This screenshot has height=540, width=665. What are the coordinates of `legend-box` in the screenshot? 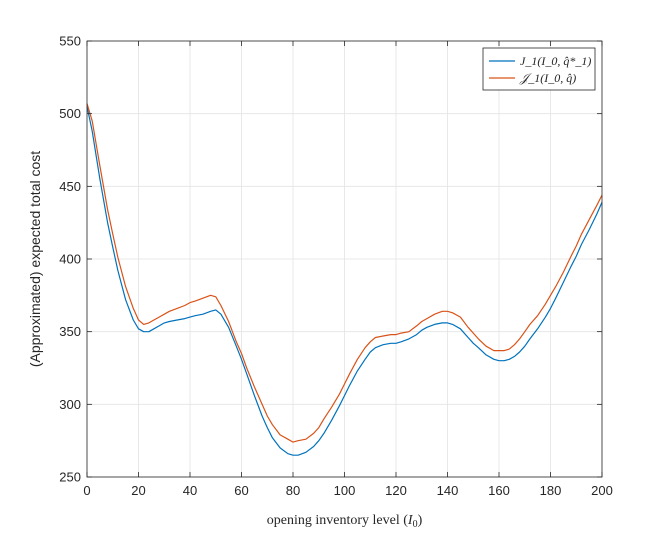 It's located at (539, 69).